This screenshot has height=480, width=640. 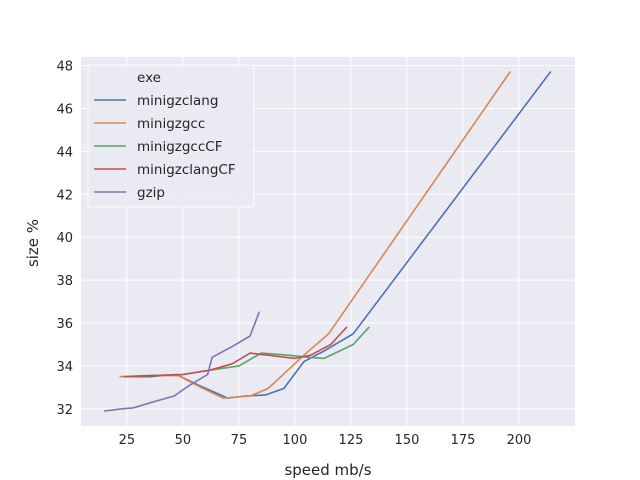 What do you see at coordinates (463, 440) in the screenshot?
I see `x-tick-label: 175` at bounding box center [463, 440].